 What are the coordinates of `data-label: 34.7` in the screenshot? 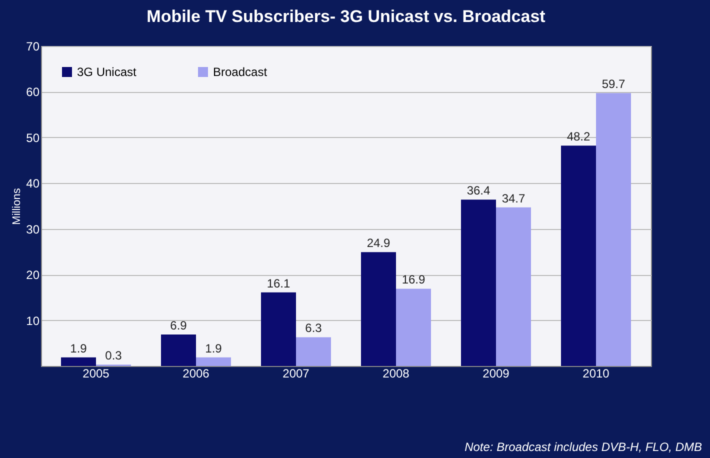 It's located at (514, 198).